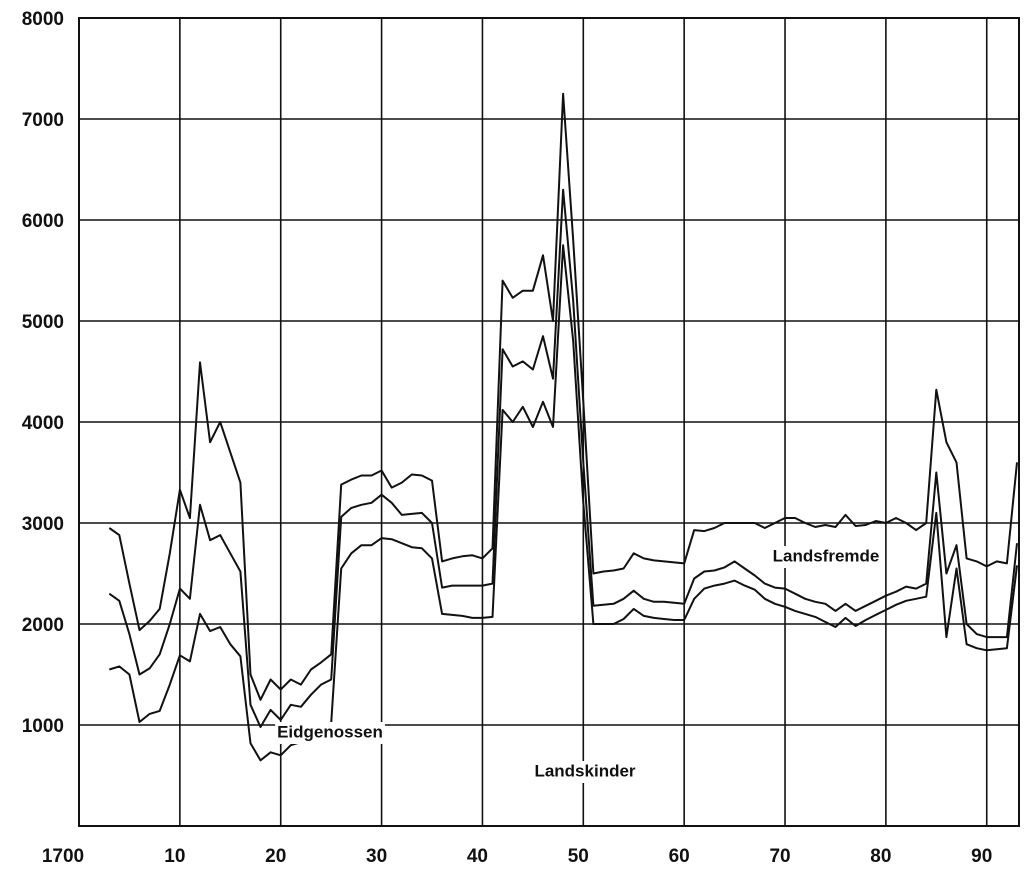 The image size is (1030, 880). I want to click on x-tick-label: 70, so click(779, 856).